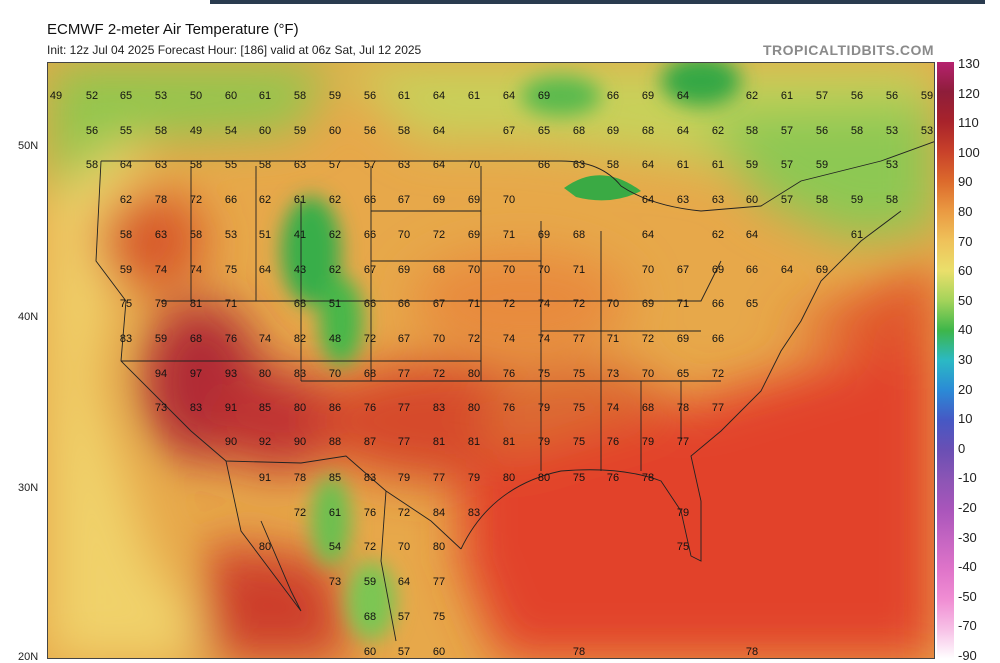  Describe the element at coordinates (335, 442) in the screenshot. I see `temperature-label: 88` at that location.